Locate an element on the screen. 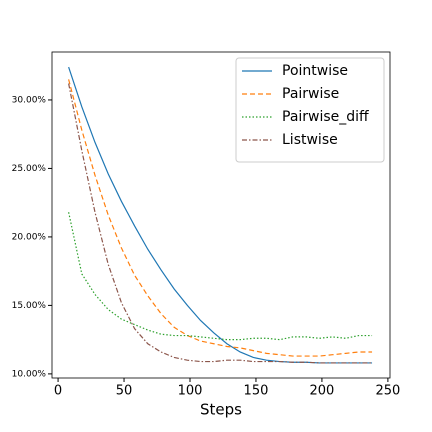  x-tick-label: 150 is located at coordinates (256, 391).